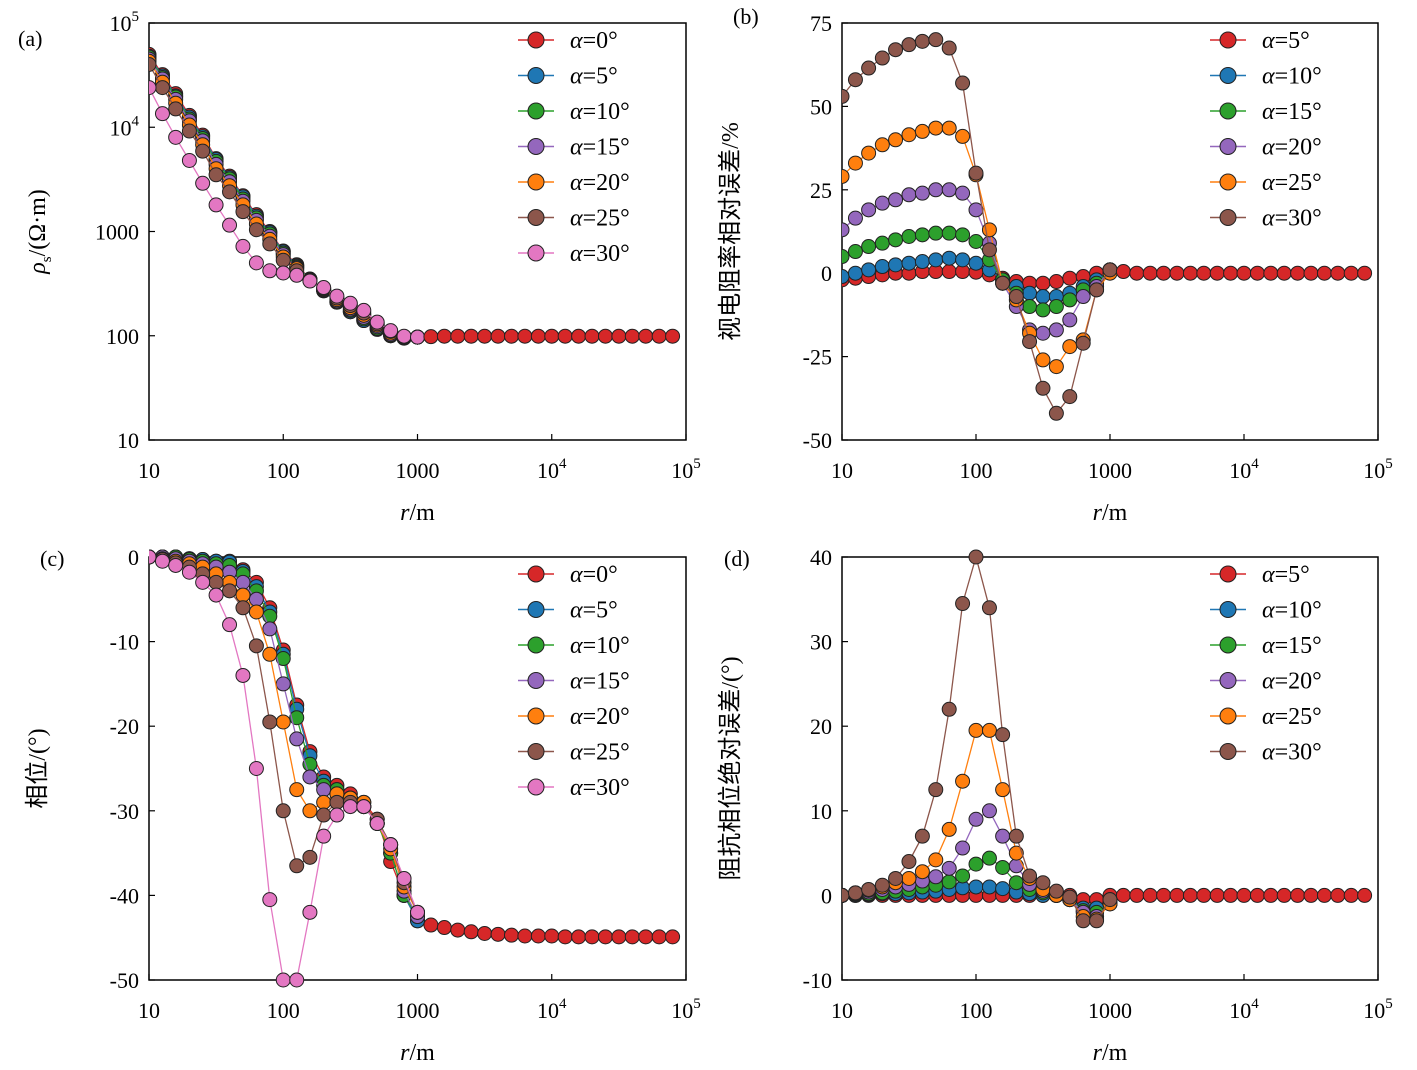 Image resolution: width=1417 pixels, height=1070 pixels. Describe the element at coordinates (52, 558) in the screenshot. I see `panel-label: (c)` at that location.